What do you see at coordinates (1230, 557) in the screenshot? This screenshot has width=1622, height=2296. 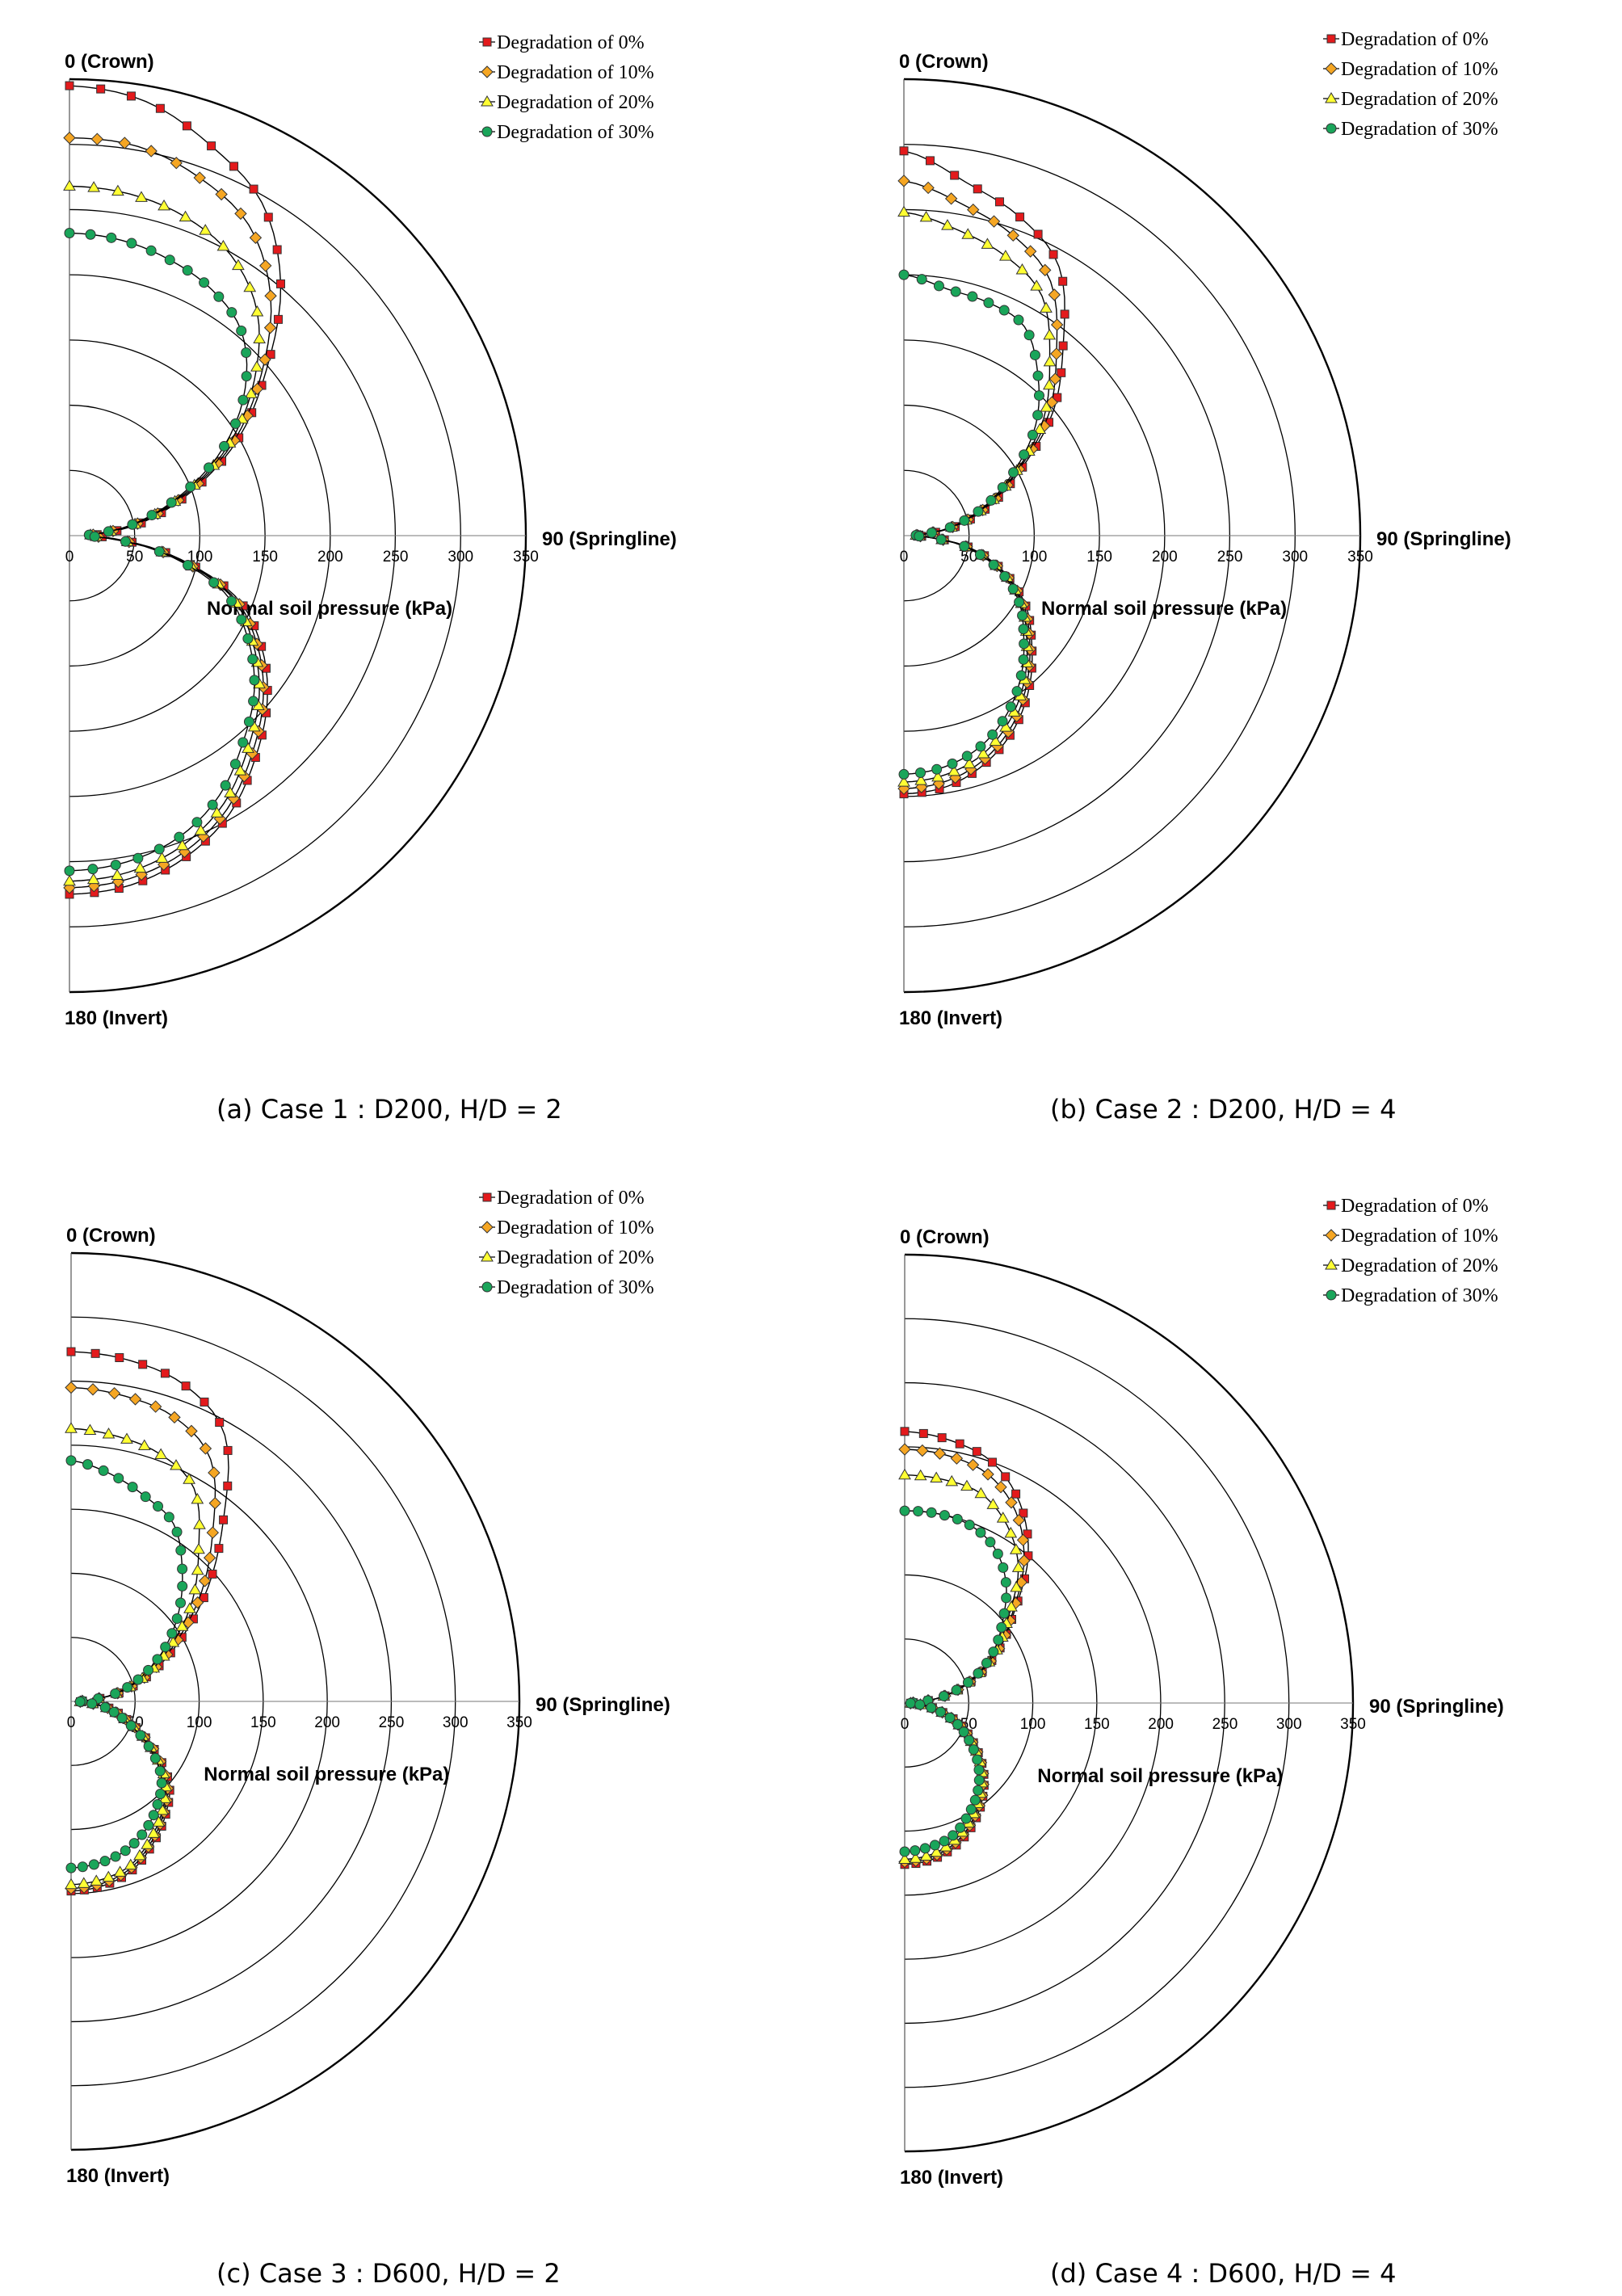 I see `radial-tick-label: 250` at bounding box center [1230, 557].